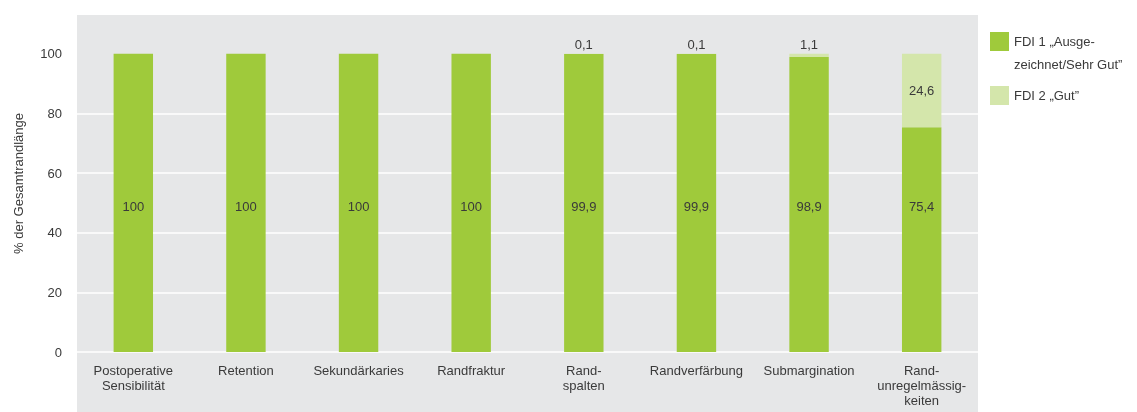 This screenshot has height=412, width=1137. What do you see at coordinates (471, 370) in the screenshot?
I see `x-tick-label: Randfraktur` at bounding box center [471, 370].